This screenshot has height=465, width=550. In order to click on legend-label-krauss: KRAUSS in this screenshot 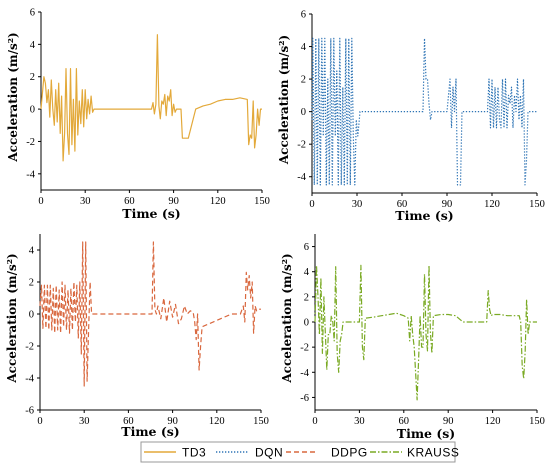, I will do `click(433, 453)`.